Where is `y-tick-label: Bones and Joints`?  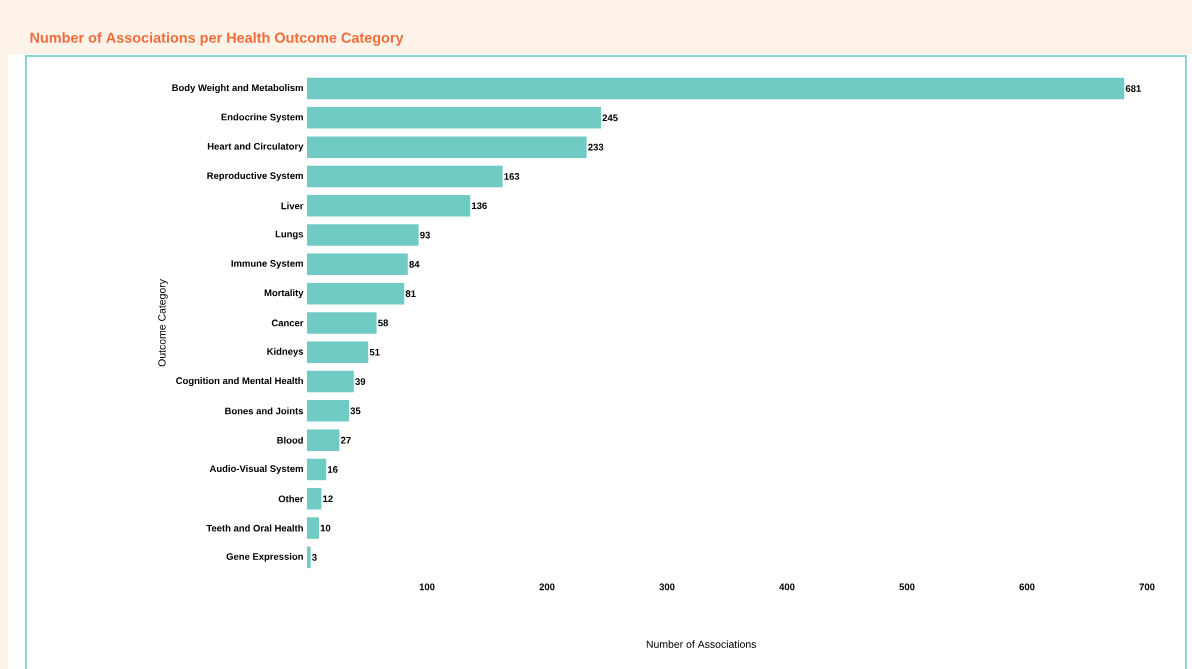 y-tick-label: Bones and Joints is located at coordinates (264, 411).